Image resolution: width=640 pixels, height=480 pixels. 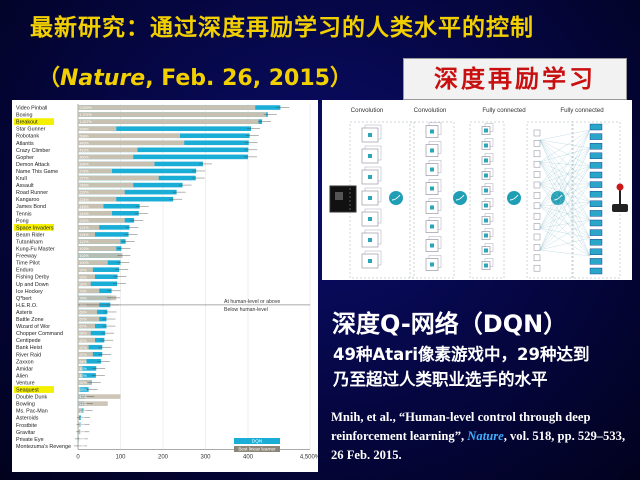 I want to click on game-label: Amidar, so click(x=24, y=369).